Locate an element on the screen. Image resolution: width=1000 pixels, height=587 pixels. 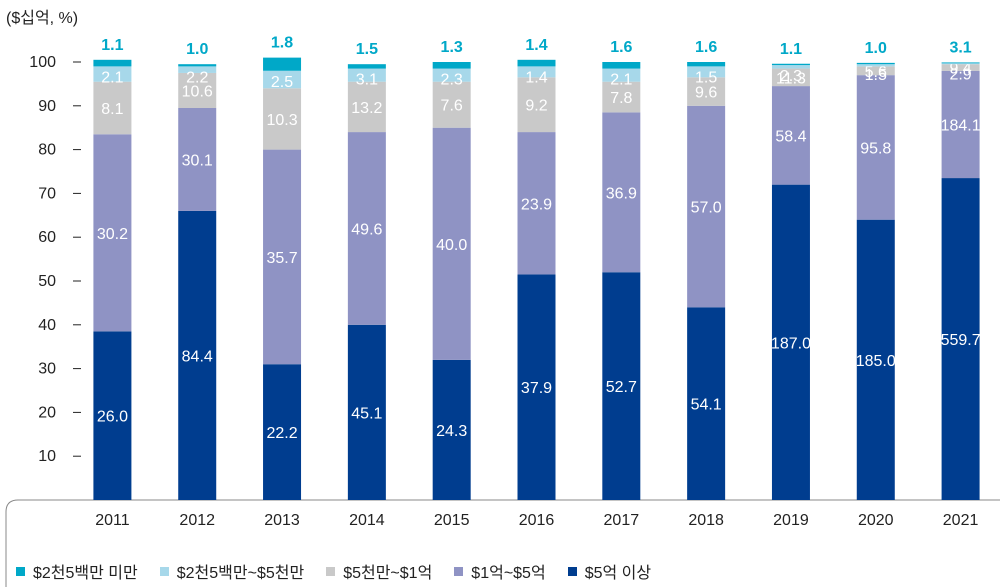
data-label: 95.8 is located at coordinates (875, 148).